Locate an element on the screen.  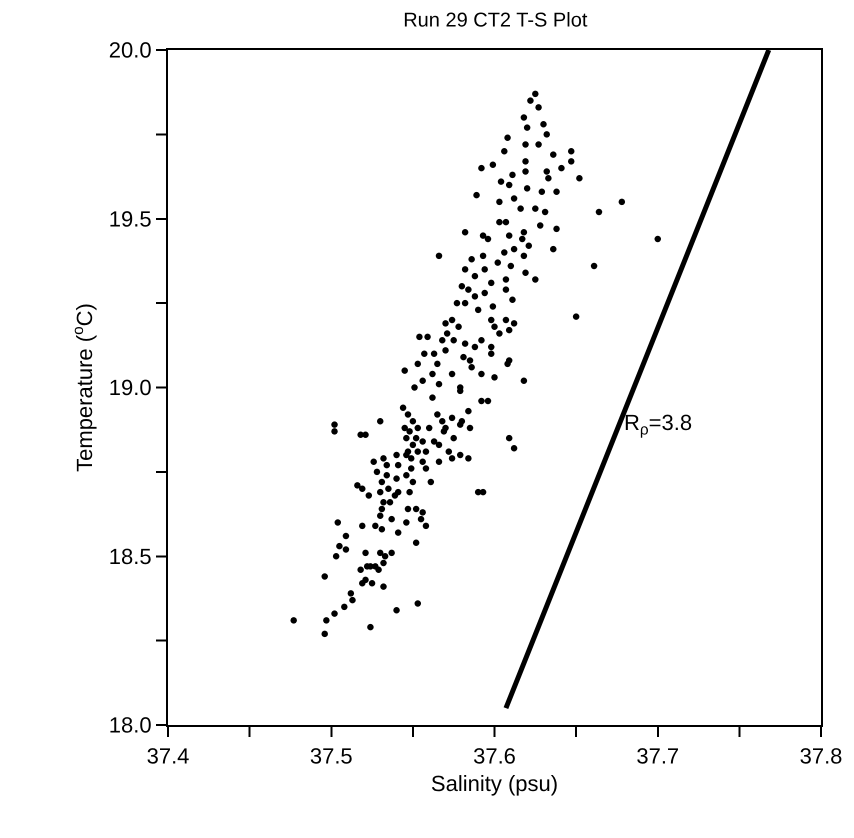
y-tick-label: 20.0 is located at coordinates (130, 50).